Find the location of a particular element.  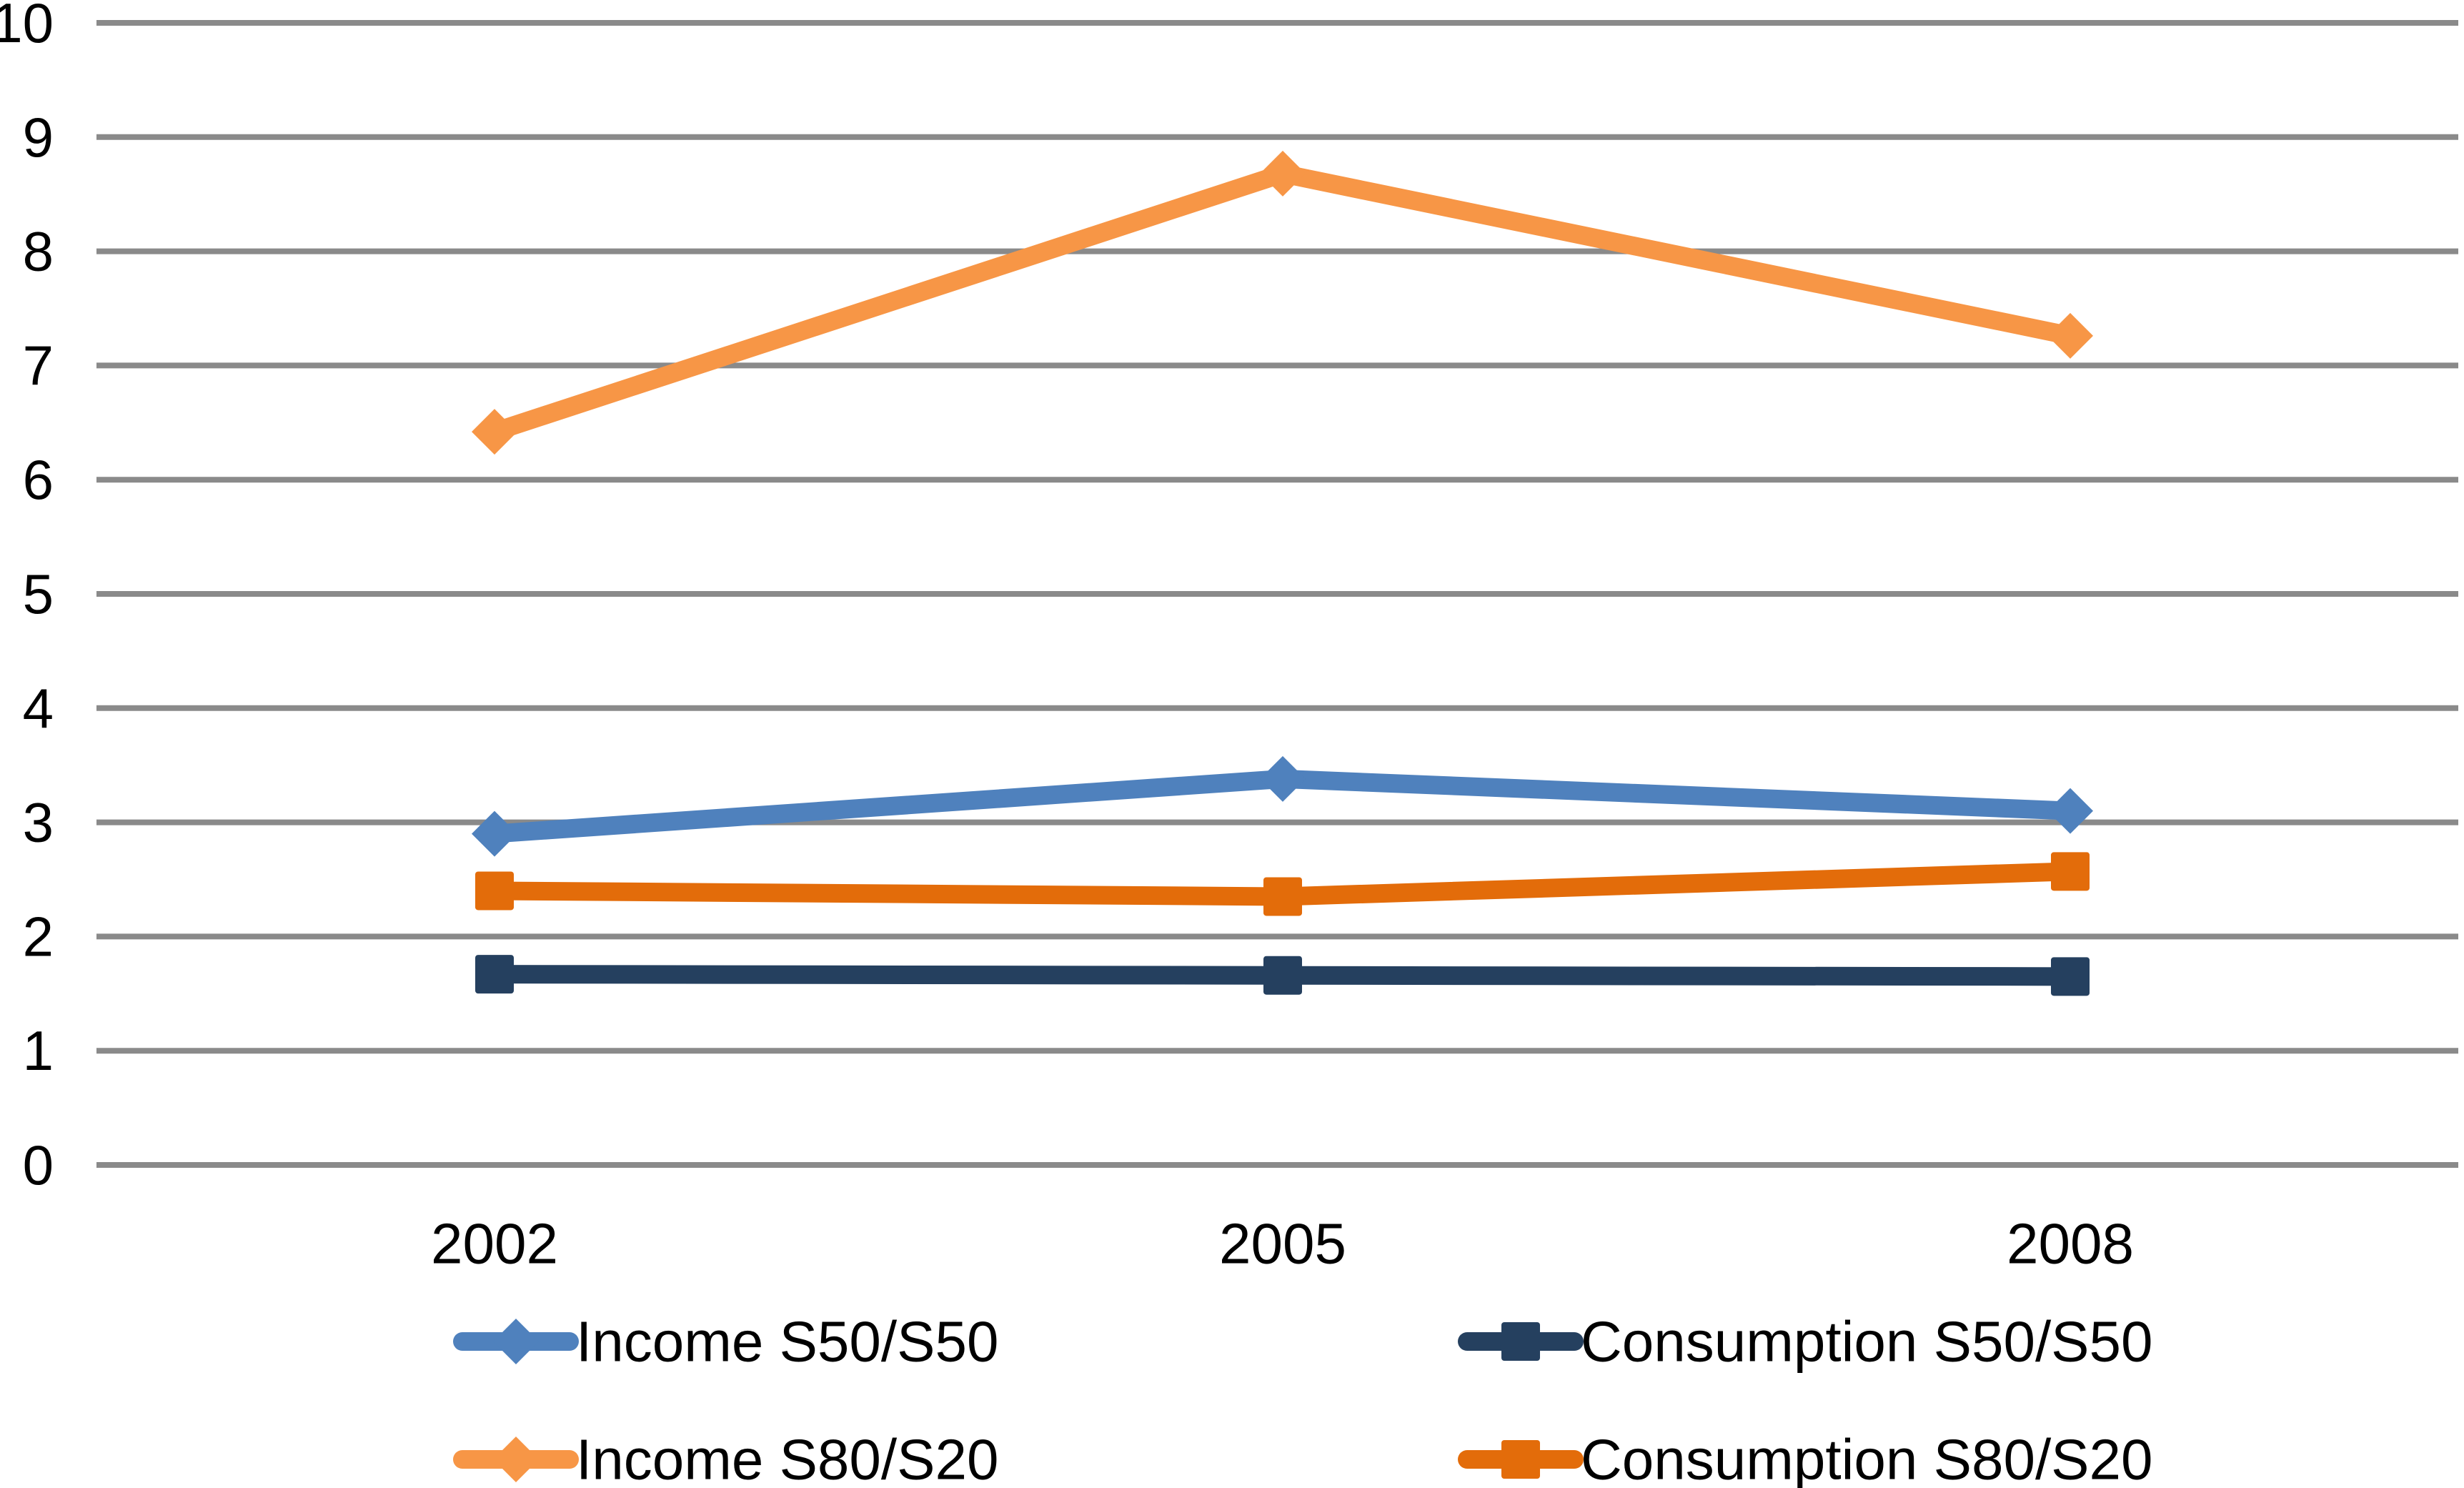

y-tick-label-7: 7 is located at coordinates (38, 365).